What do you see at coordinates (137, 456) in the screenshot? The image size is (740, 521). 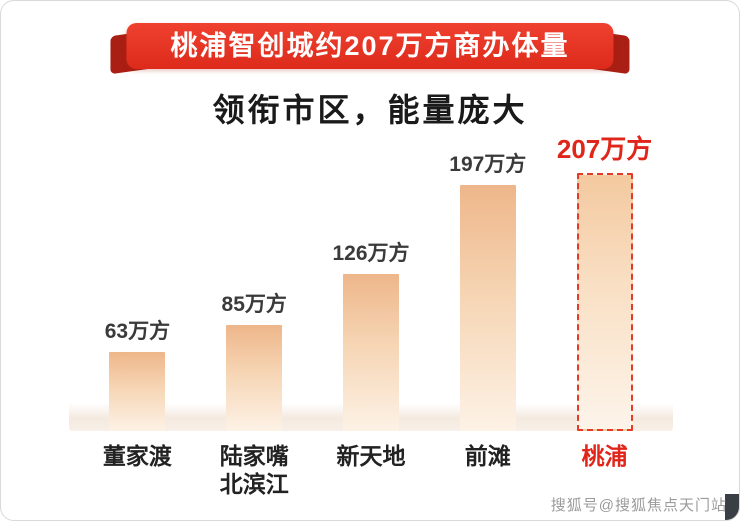 I see `category-label: 董家渡` at bounding box center [137, 456].